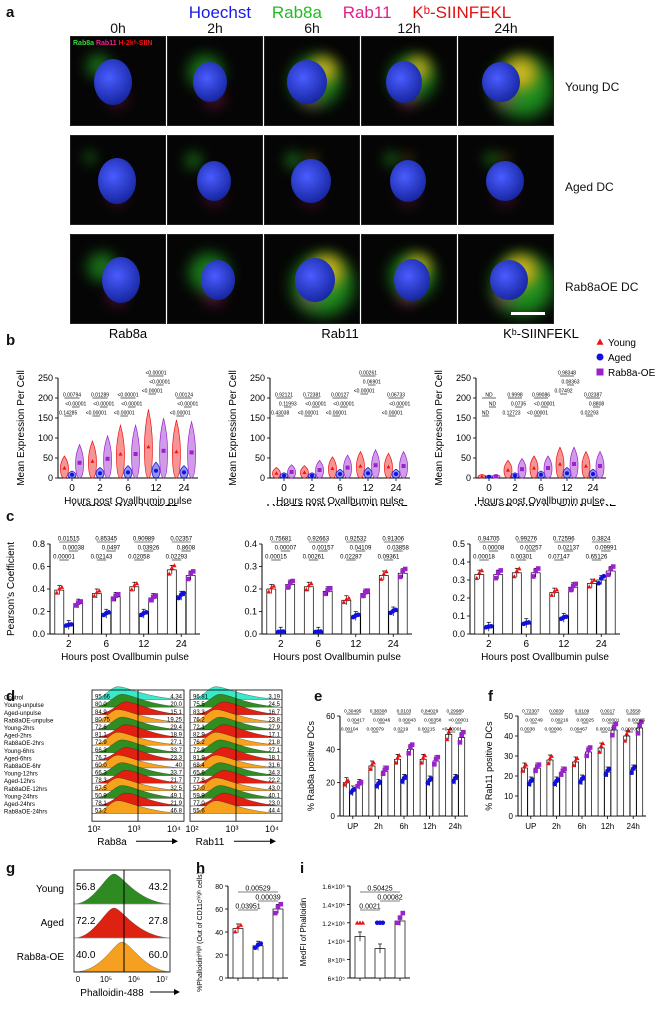 The image size is (659, 1015). What do you see at coordinates (86, 921) in the screenshot?
I see `pct-left: 72.2` at bounding box center [86, 921].